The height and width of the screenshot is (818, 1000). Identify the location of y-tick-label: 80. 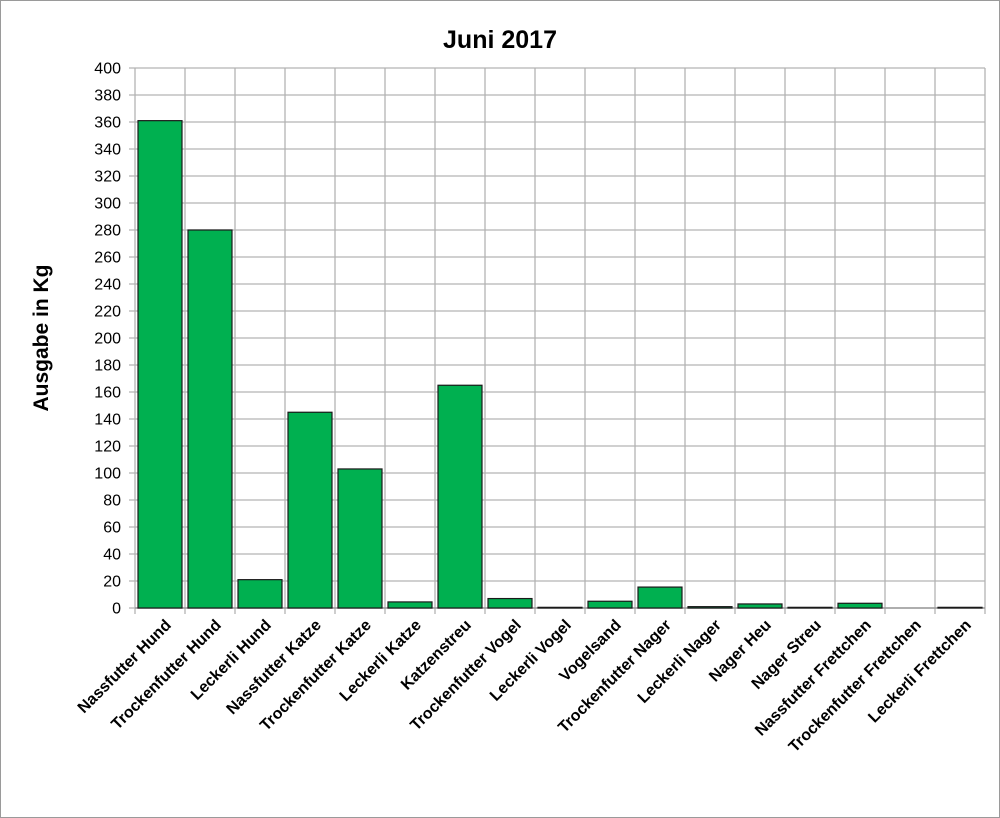
(112, 501).